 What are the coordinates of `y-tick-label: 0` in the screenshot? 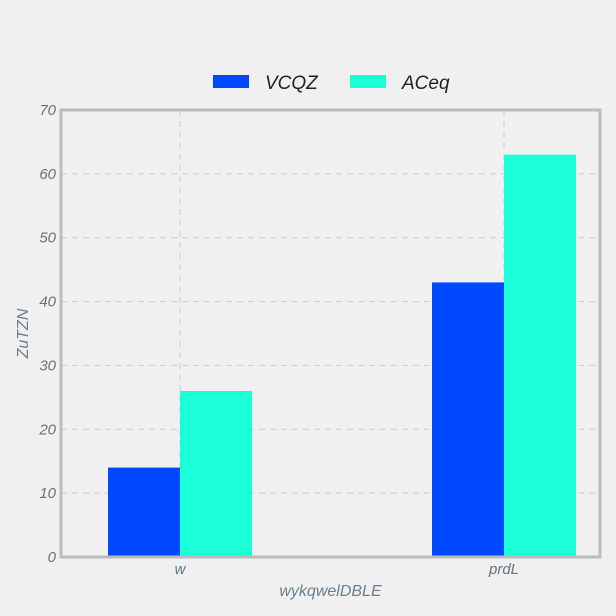 It's located at (52, 557).